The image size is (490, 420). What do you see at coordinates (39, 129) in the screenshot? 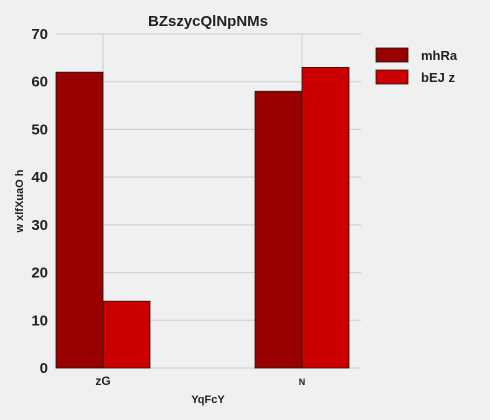
I see `y-tick-label: 50` at bounding box center [39, 129].